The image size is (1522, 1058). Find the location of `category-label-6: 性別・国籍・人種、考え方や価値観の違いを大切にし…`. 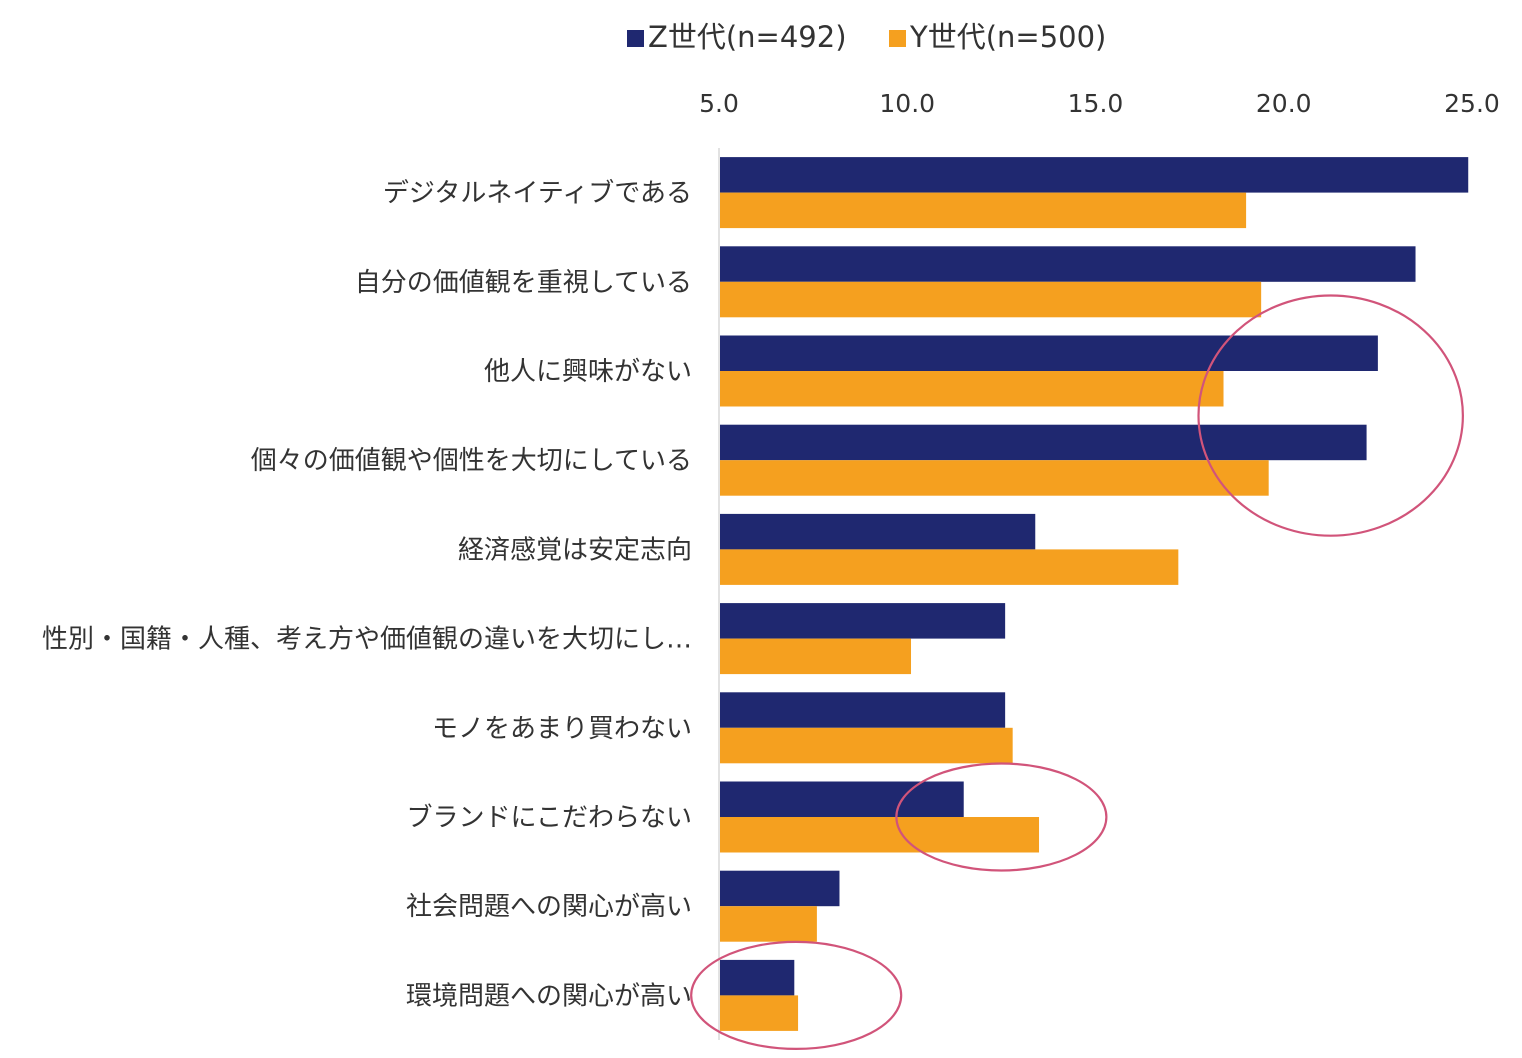

category-label-6: 性別・国籍・人種、考え方や価値観の違いを大切にし… is located at coordinates (367, 640).